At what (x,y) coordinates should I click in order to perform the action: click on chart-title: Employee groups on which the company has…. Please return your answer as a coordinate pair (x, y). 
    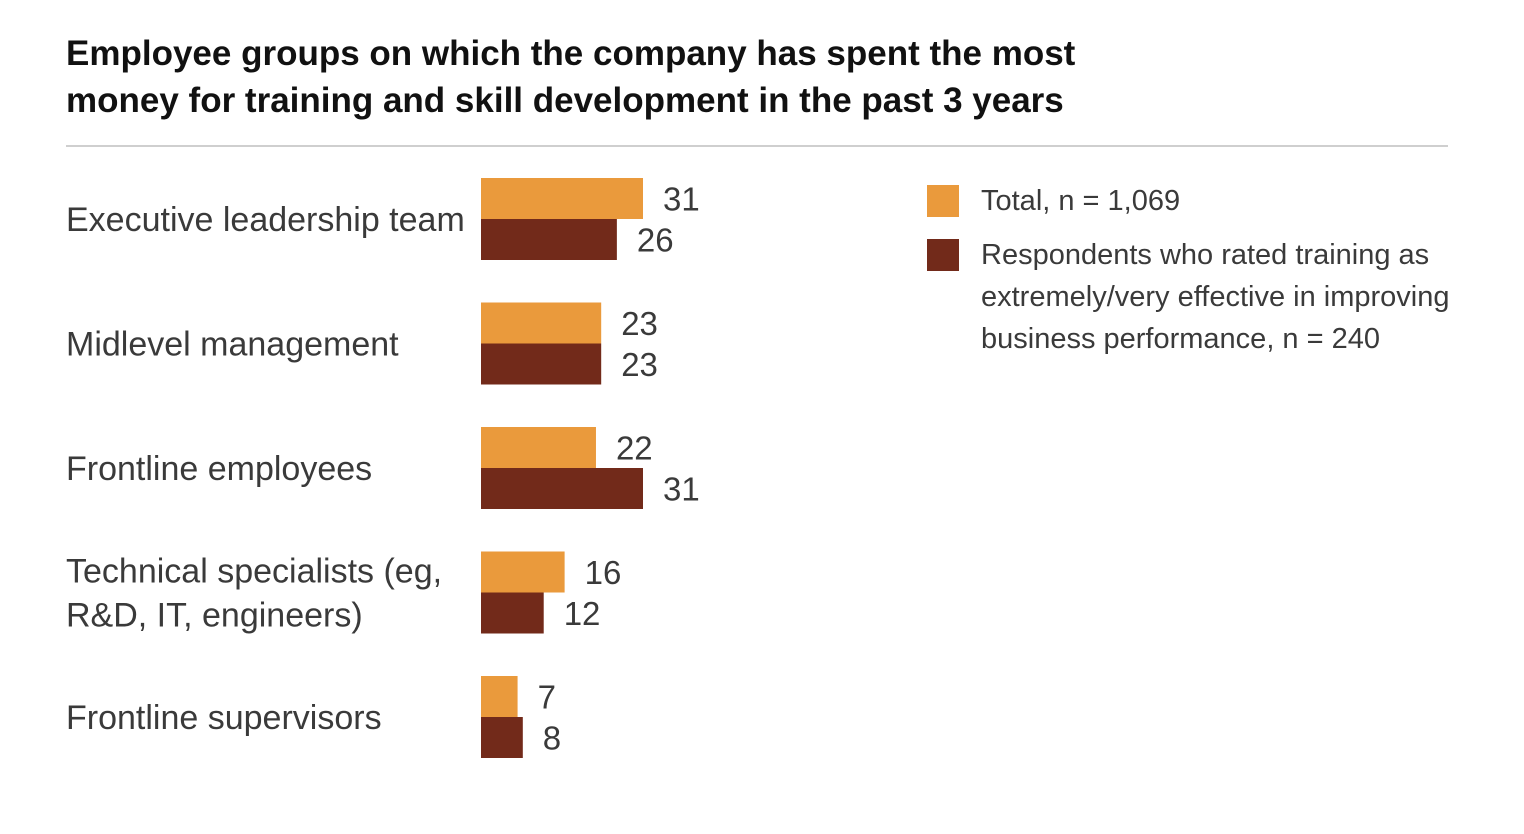
    Looking at the image, I should click on (616, 77).